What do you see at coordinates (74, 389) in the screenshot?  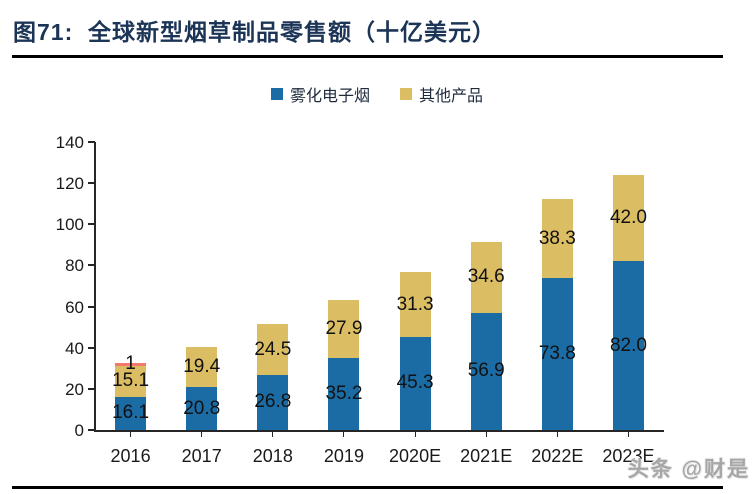 I see `y-axis-tick-label: 20` at bounding box center [74, 389].